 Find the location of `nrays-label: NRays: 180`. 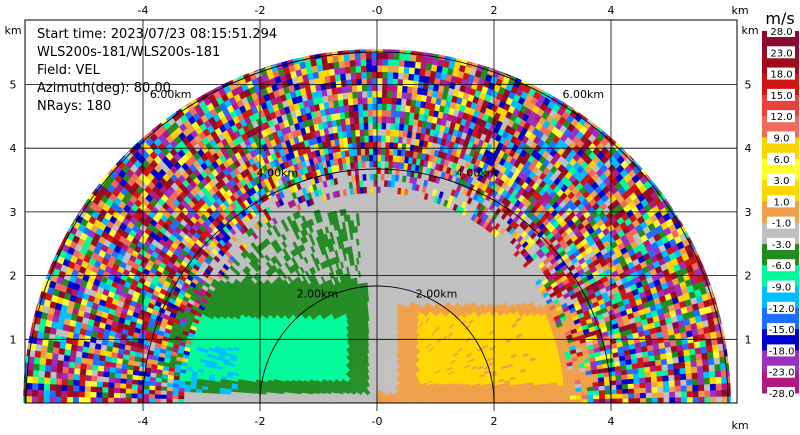

nrays-label: NRays: 180 is located at coordinates (74, 106).